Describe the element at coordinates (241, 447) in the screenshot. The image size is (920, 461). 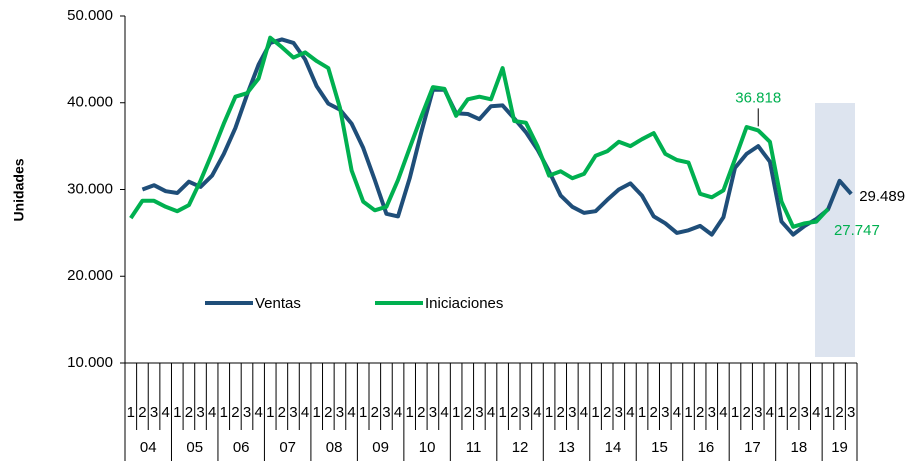
I see `x-group-label: 06` at that location.